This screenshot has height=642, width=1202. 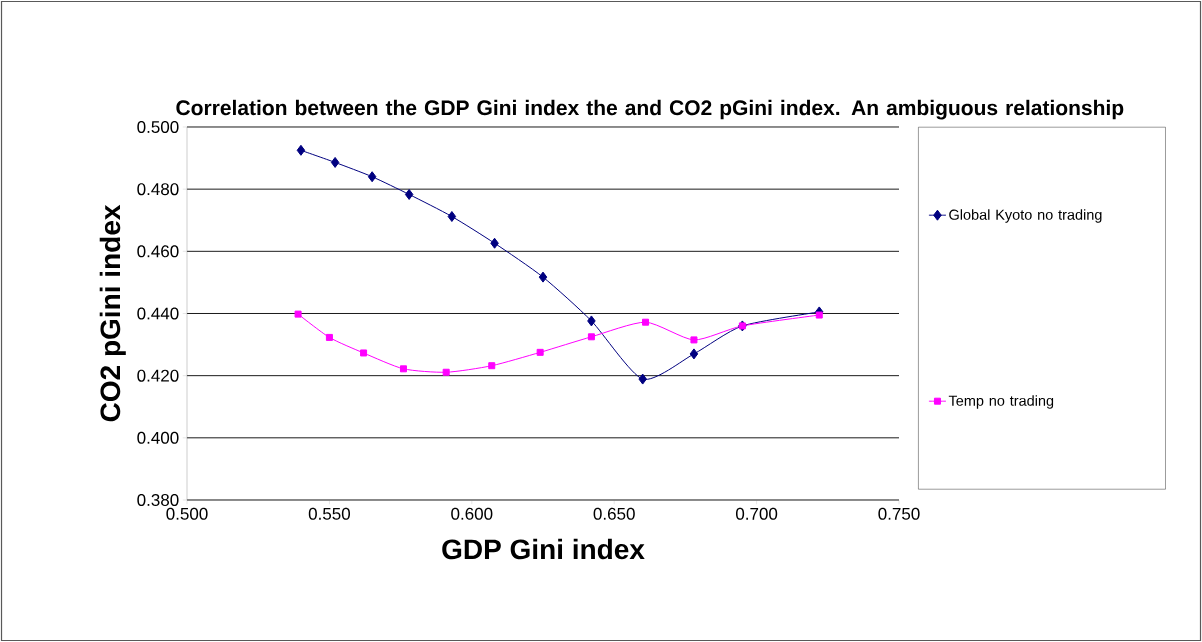 I want to click on y-tick-label: 0.480, so click(x=158, y=189).